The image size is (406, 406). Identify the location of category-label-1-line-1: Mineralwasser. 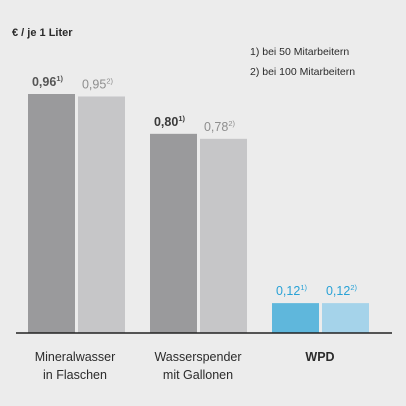
(75, 357).